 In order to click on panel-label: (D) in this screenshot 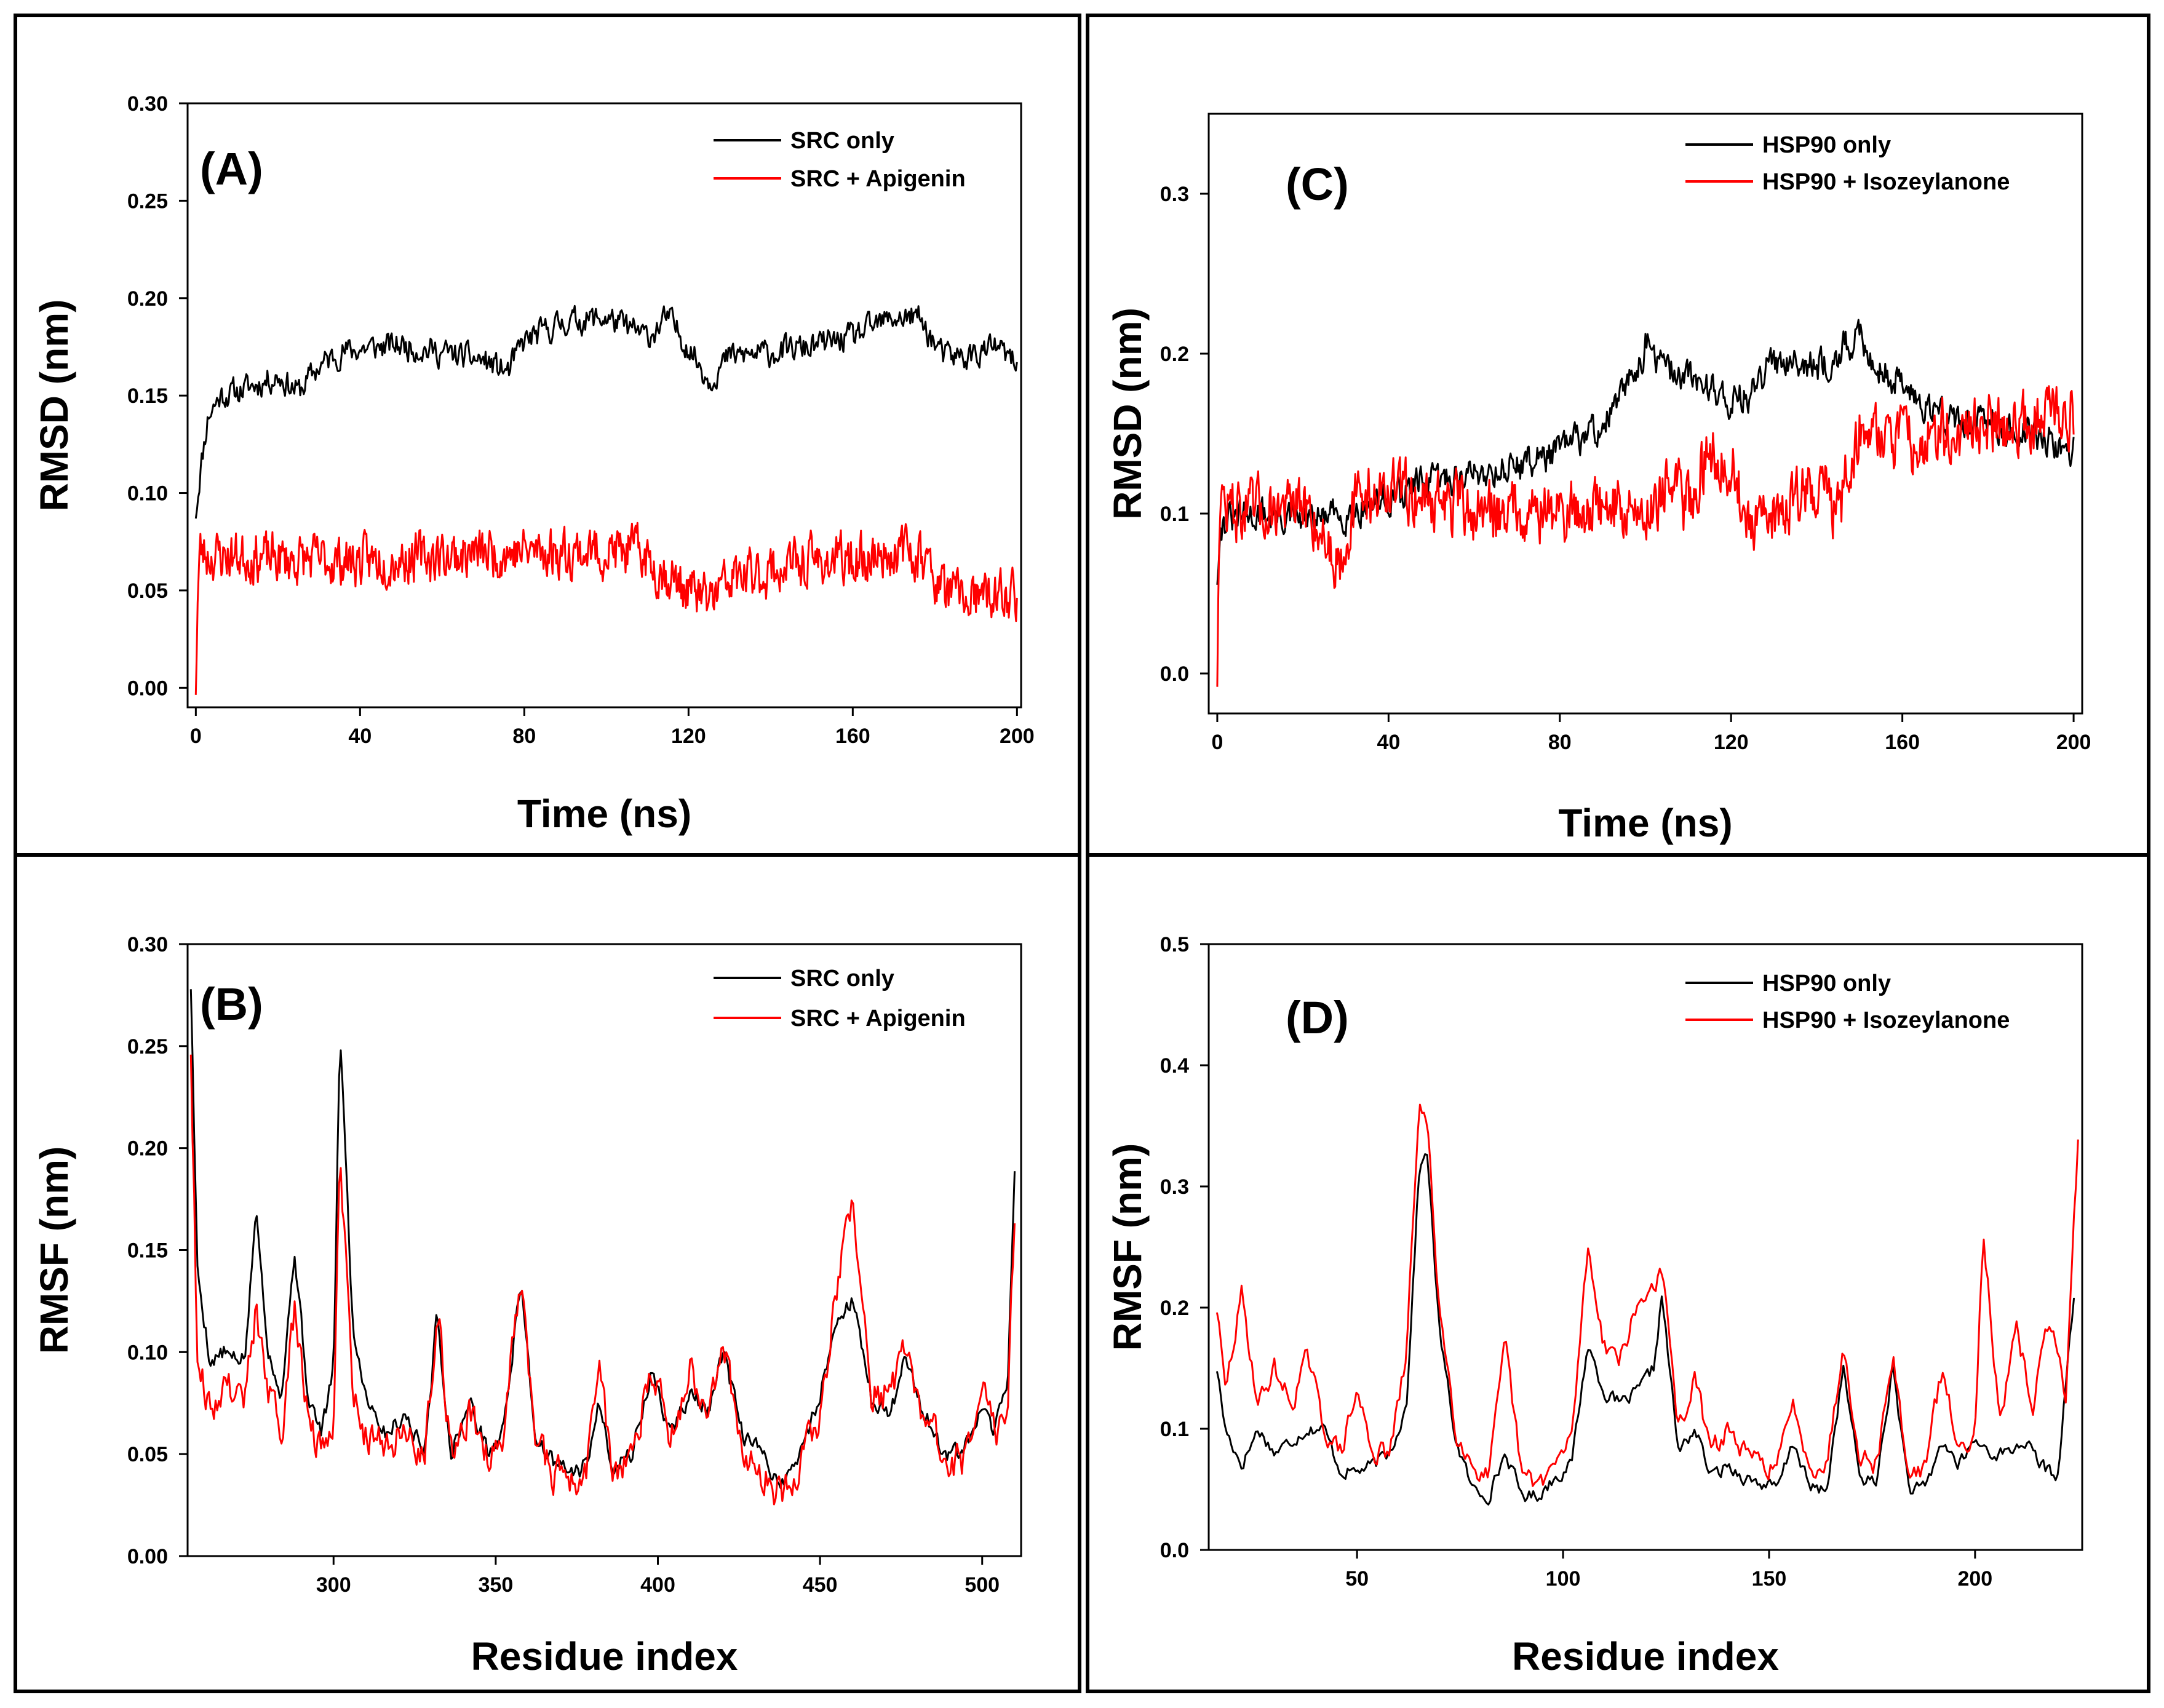, I will do `click(1317, 1018)`.